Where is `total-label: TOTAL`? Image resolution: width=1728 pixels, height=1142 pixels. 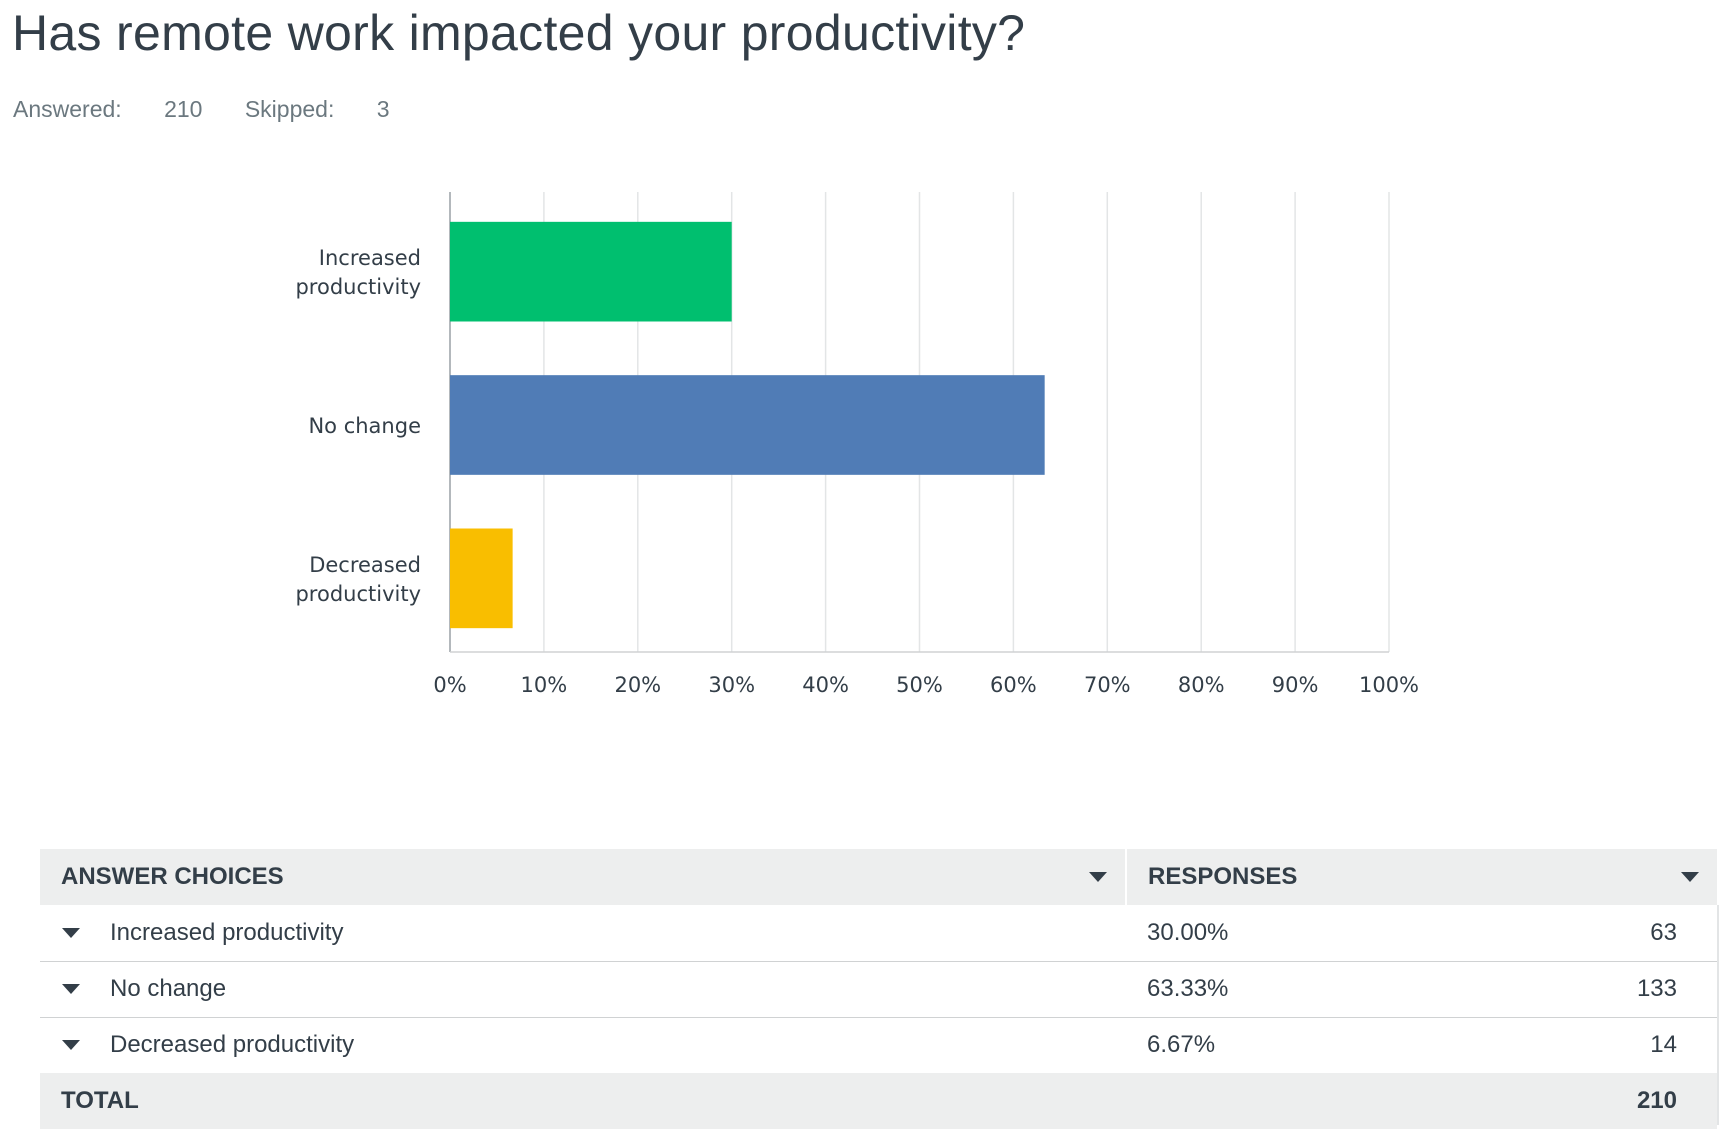 total-label: TOTAL is located at coordinates (100, 1100).